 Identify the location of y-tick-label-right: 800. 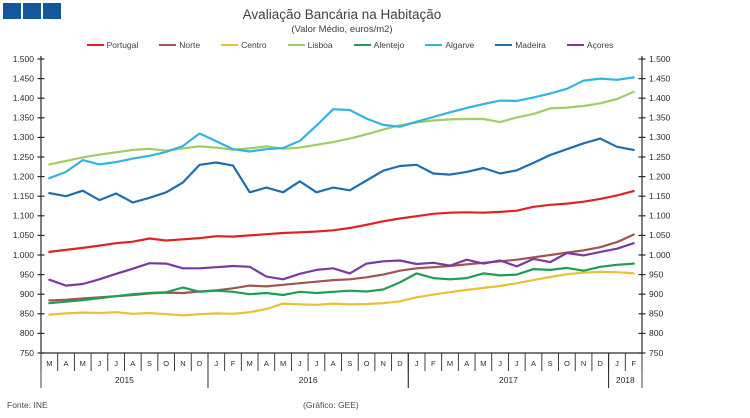
(656, 333).